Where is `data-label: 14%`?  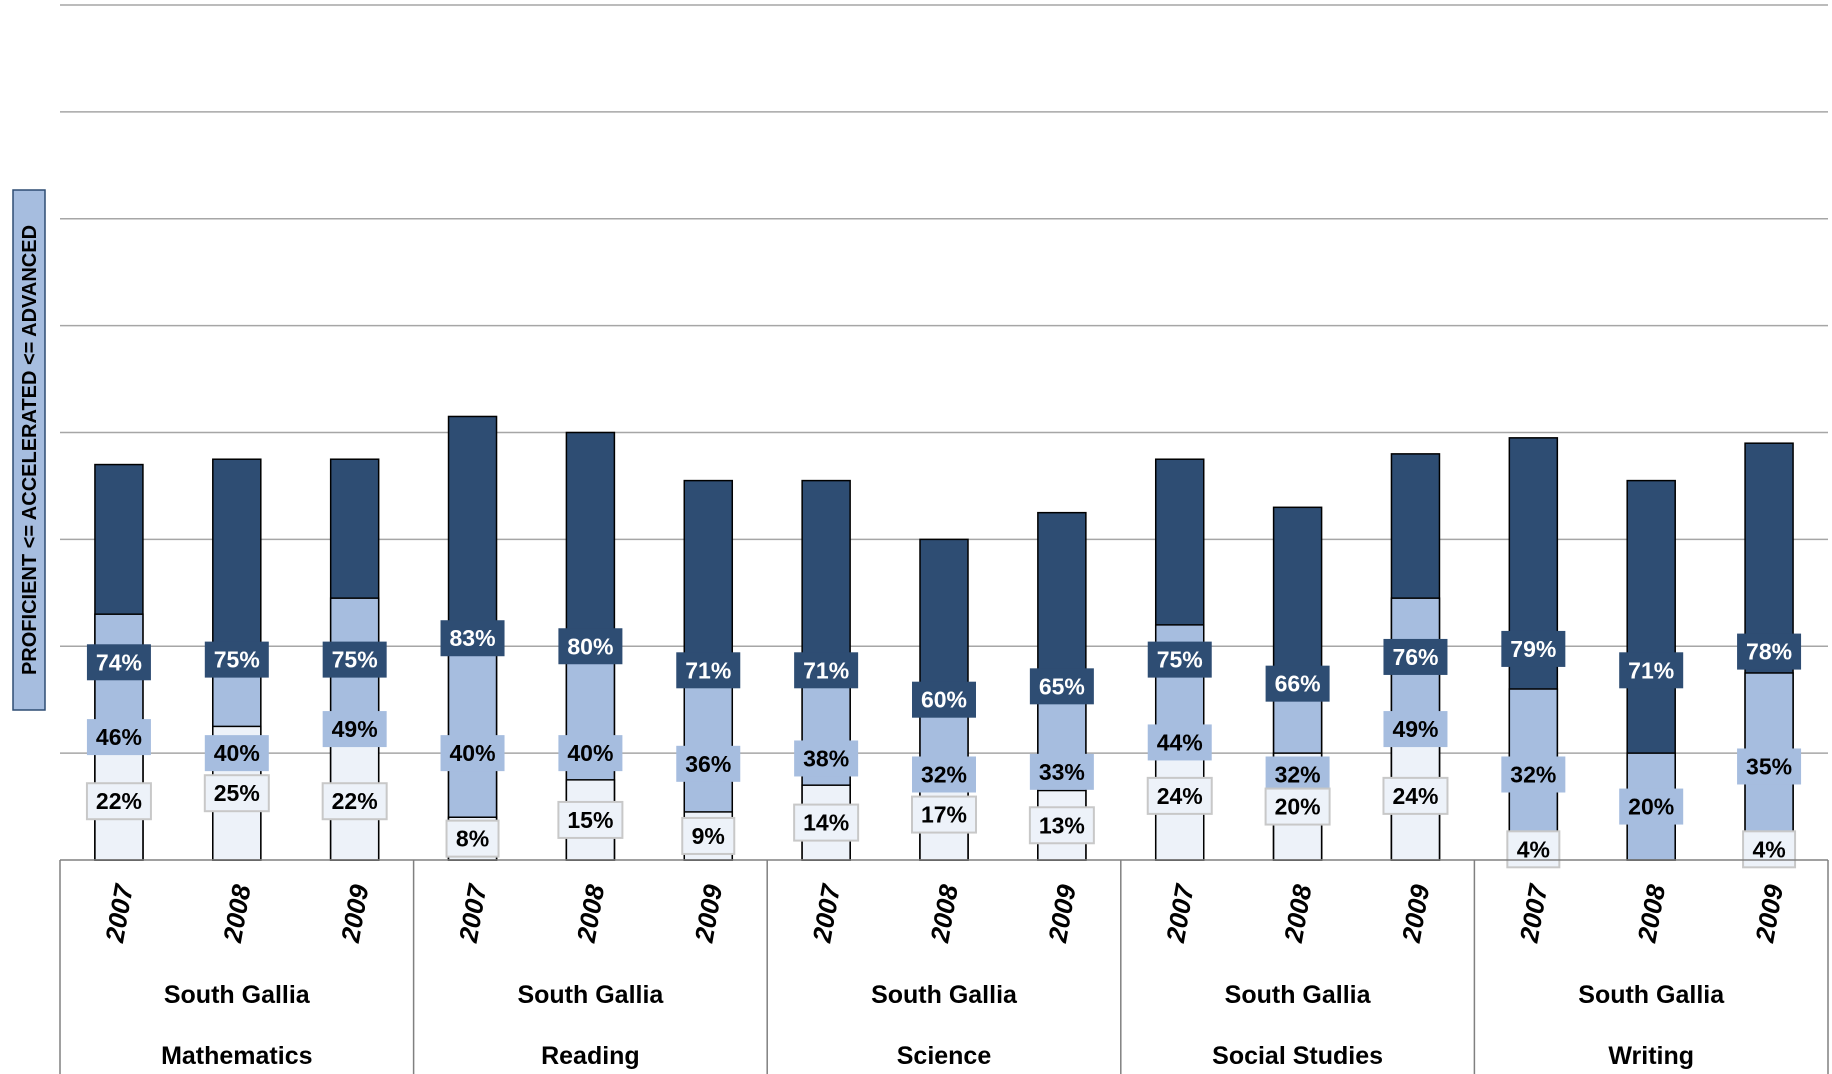
data-label: 14% is located at coordinates (826, 823).